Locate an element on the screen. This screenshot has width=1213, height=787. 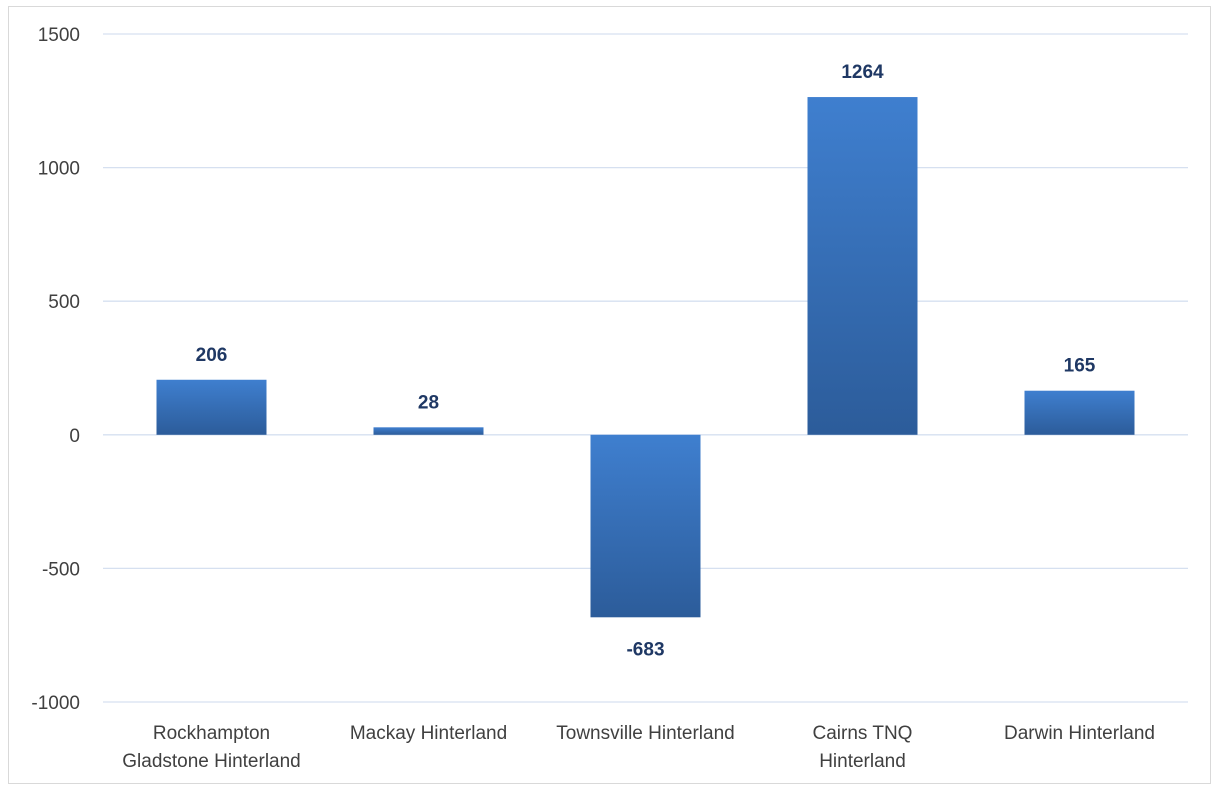
x-tick-label: Cairns TNQ is located at coordinates (863, 733).